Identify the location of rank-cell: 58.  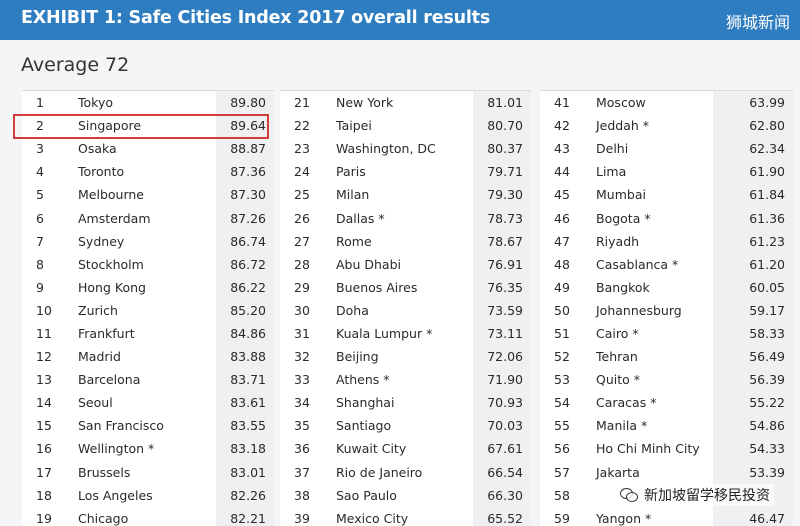
(562, 495).